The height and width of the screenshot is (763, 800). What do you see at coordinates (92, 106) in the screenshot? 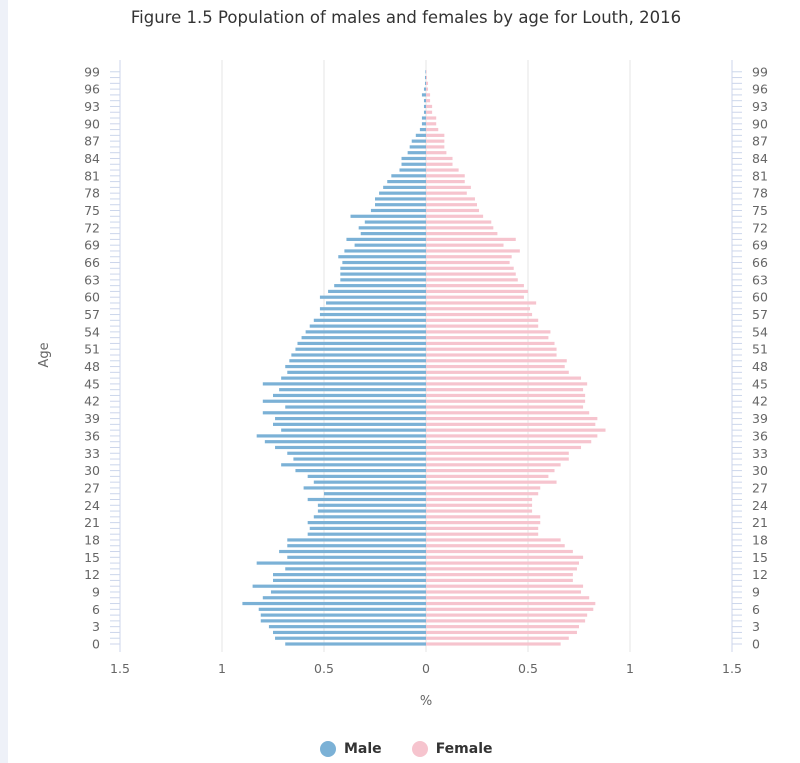
I see `y-tick-label-left: 93` at bounding box center [92, 106].